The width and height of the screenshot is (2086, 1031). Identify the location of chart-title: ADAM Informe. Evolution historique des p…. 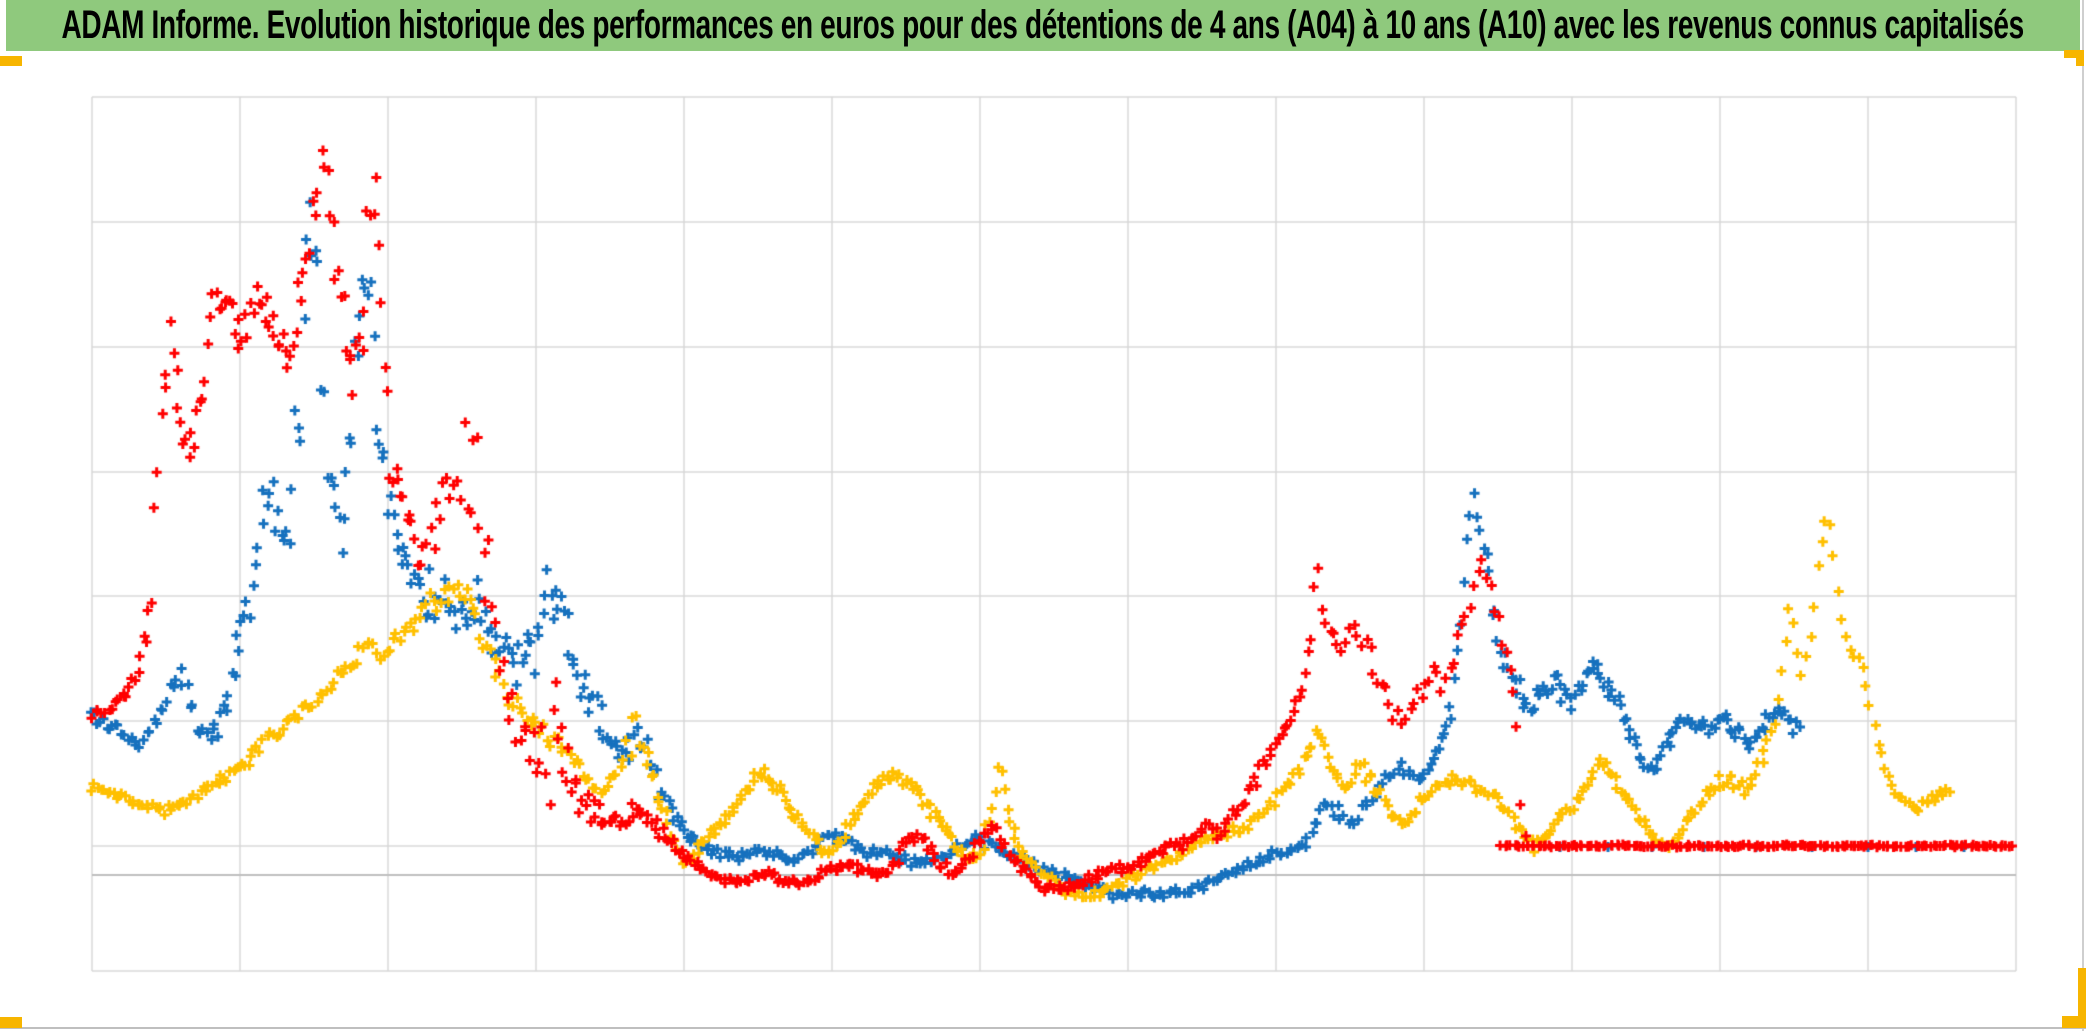
(1043, 25).